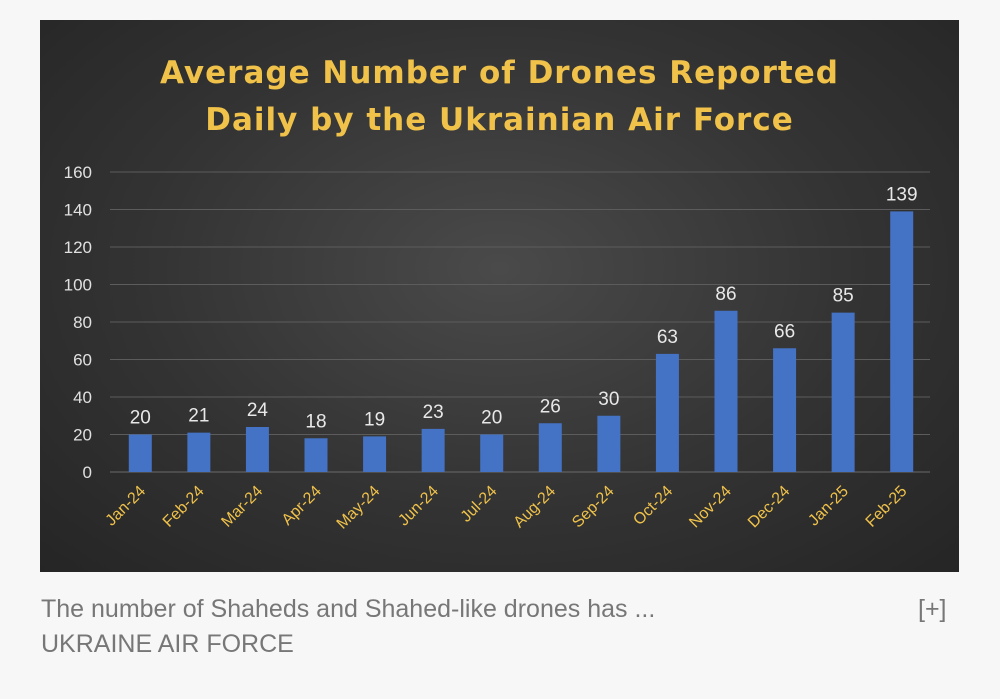 This screenshot has height=699, width=1000. What do you see at coordinates (828, 506) in the screenshot?
I see `x-tick-label: Jan-25` at bounding box center [828, 506].